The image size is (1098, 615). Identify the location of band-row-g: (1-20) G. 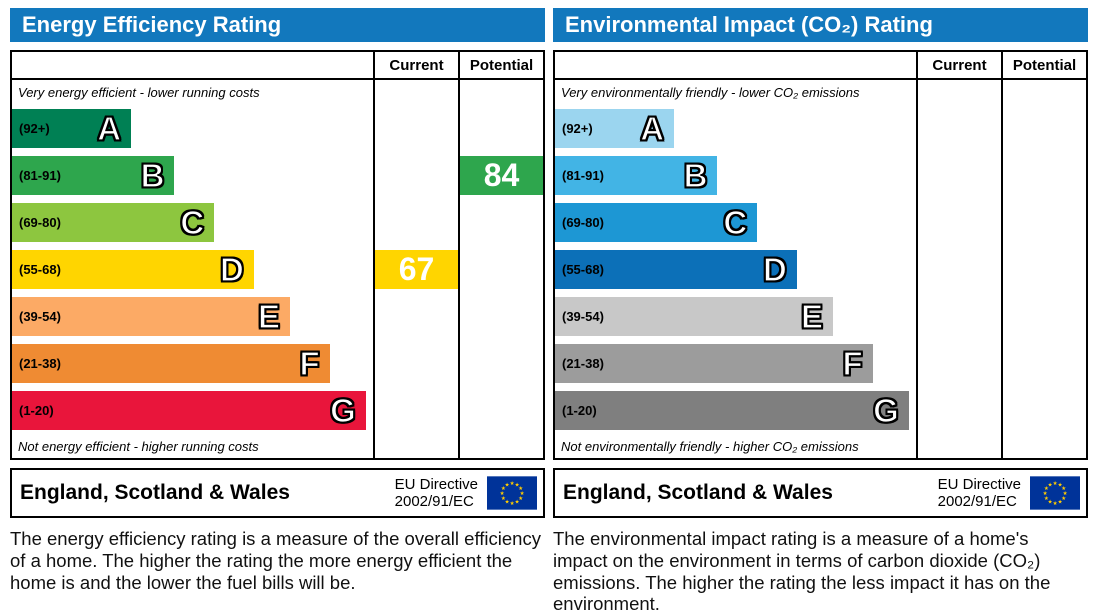
(277, 410).